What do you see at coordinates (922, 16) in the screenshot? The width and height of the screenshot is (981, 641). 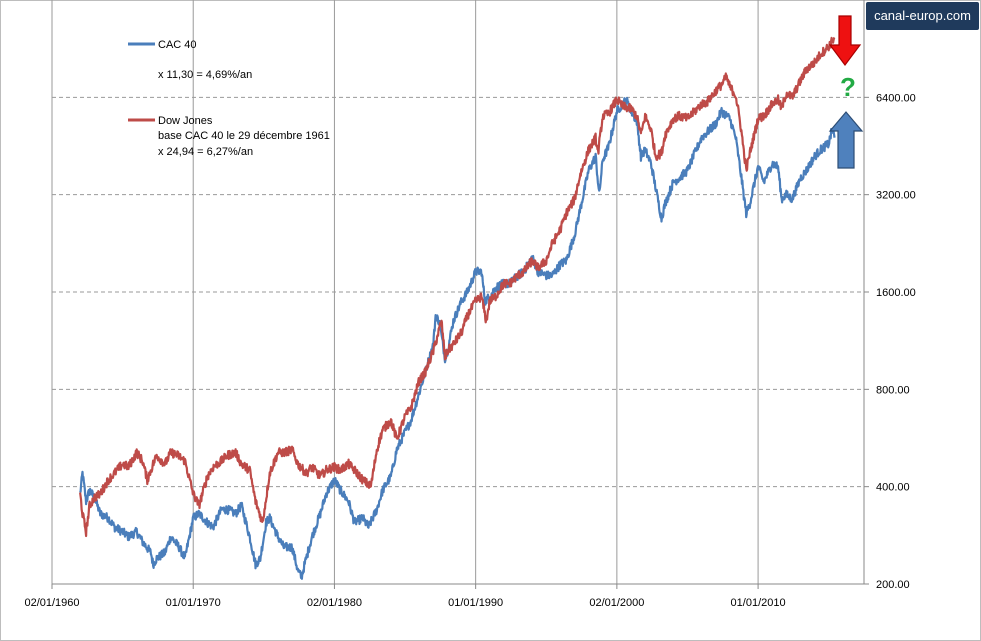 I see `site-watermark: canal-europ.com` at bounding box center [922, 16].